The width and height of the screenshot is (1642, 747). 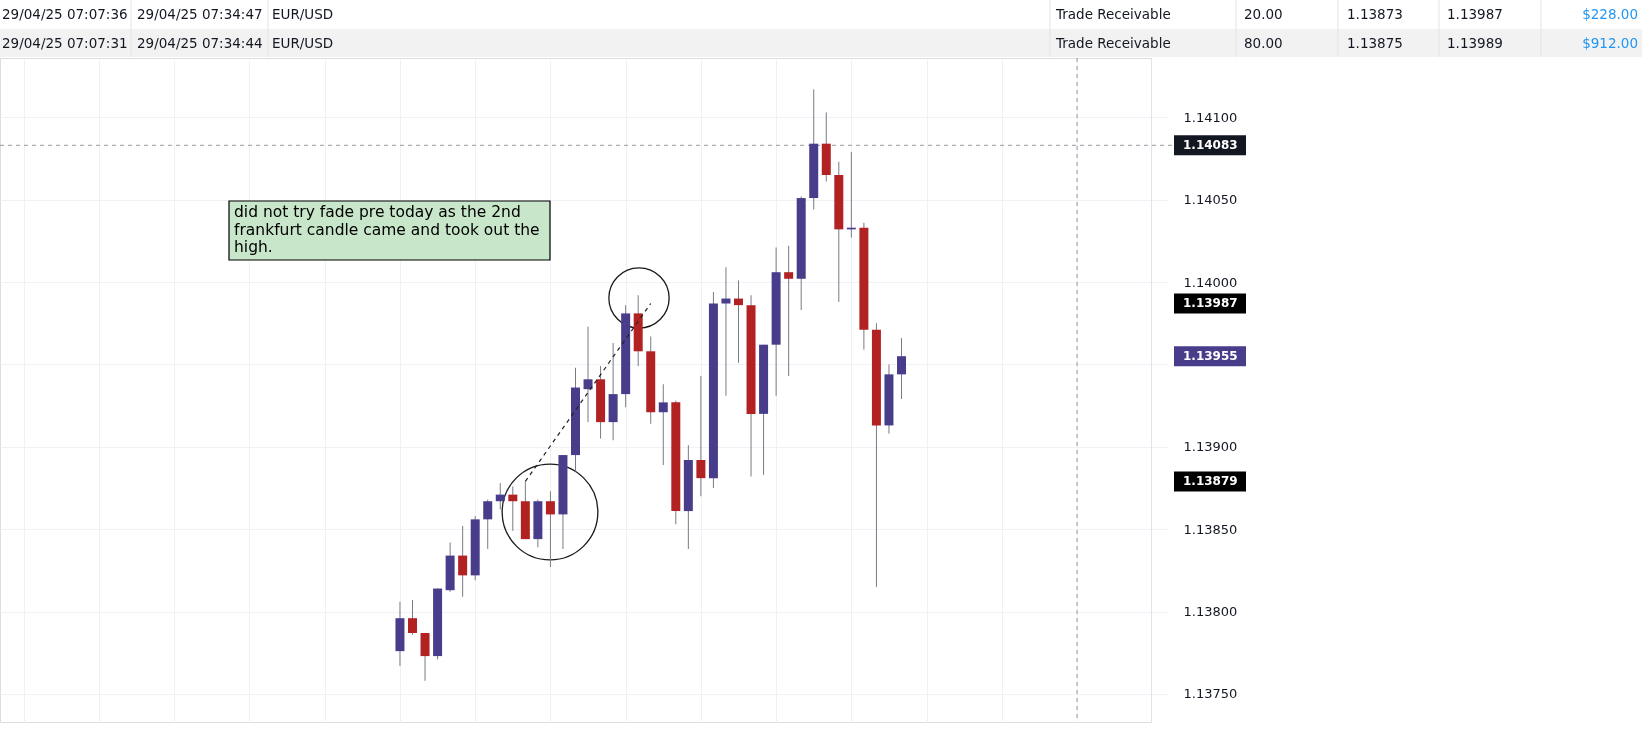 I want to click on text: 1.13873, so click(x=1375, y=13).